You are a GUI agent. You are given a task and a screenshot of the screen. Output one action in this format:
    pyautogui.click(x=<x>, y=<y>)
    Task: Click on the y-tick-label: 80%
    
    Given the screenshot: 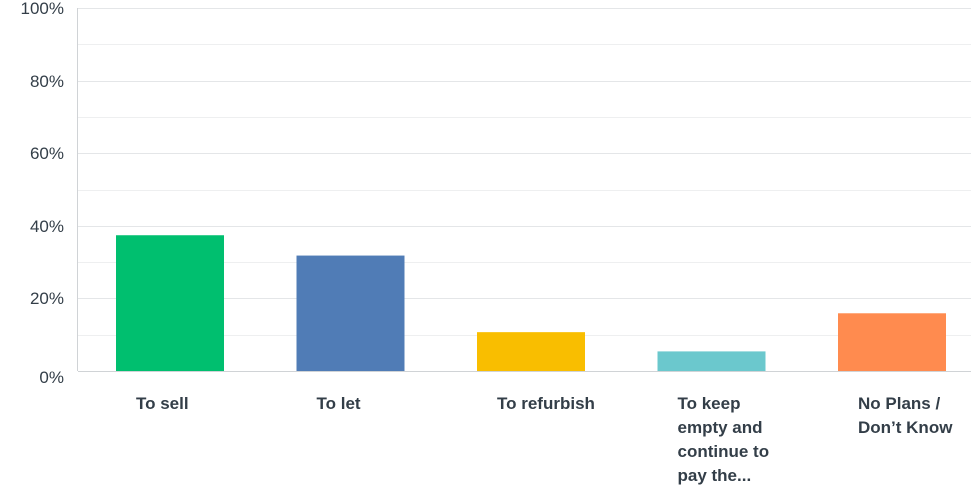 What is the action you would take?
    pyautogui.click(x=47, y=81)
    